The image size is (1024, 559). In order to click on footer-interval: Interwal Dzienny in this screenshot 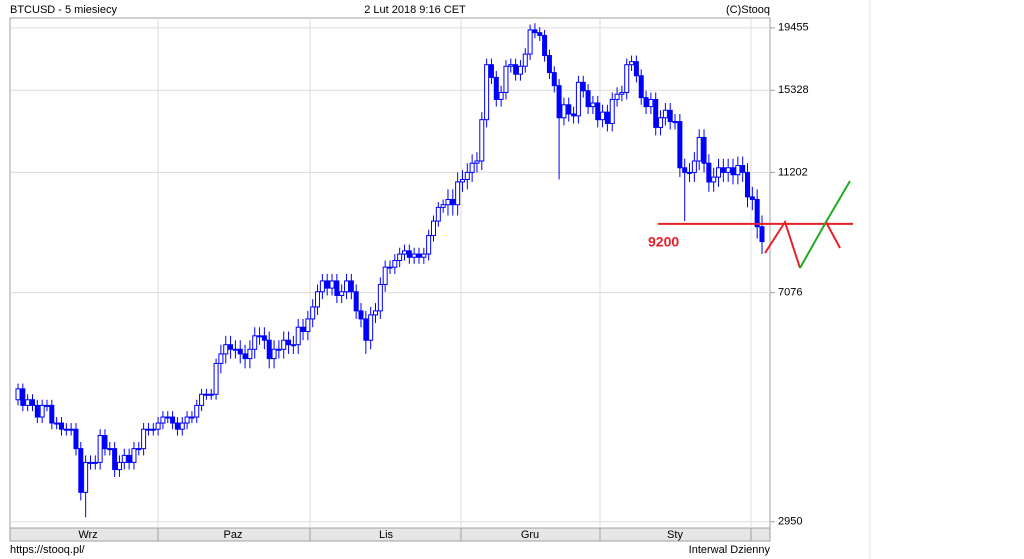, I will do `click(730, 550)`.